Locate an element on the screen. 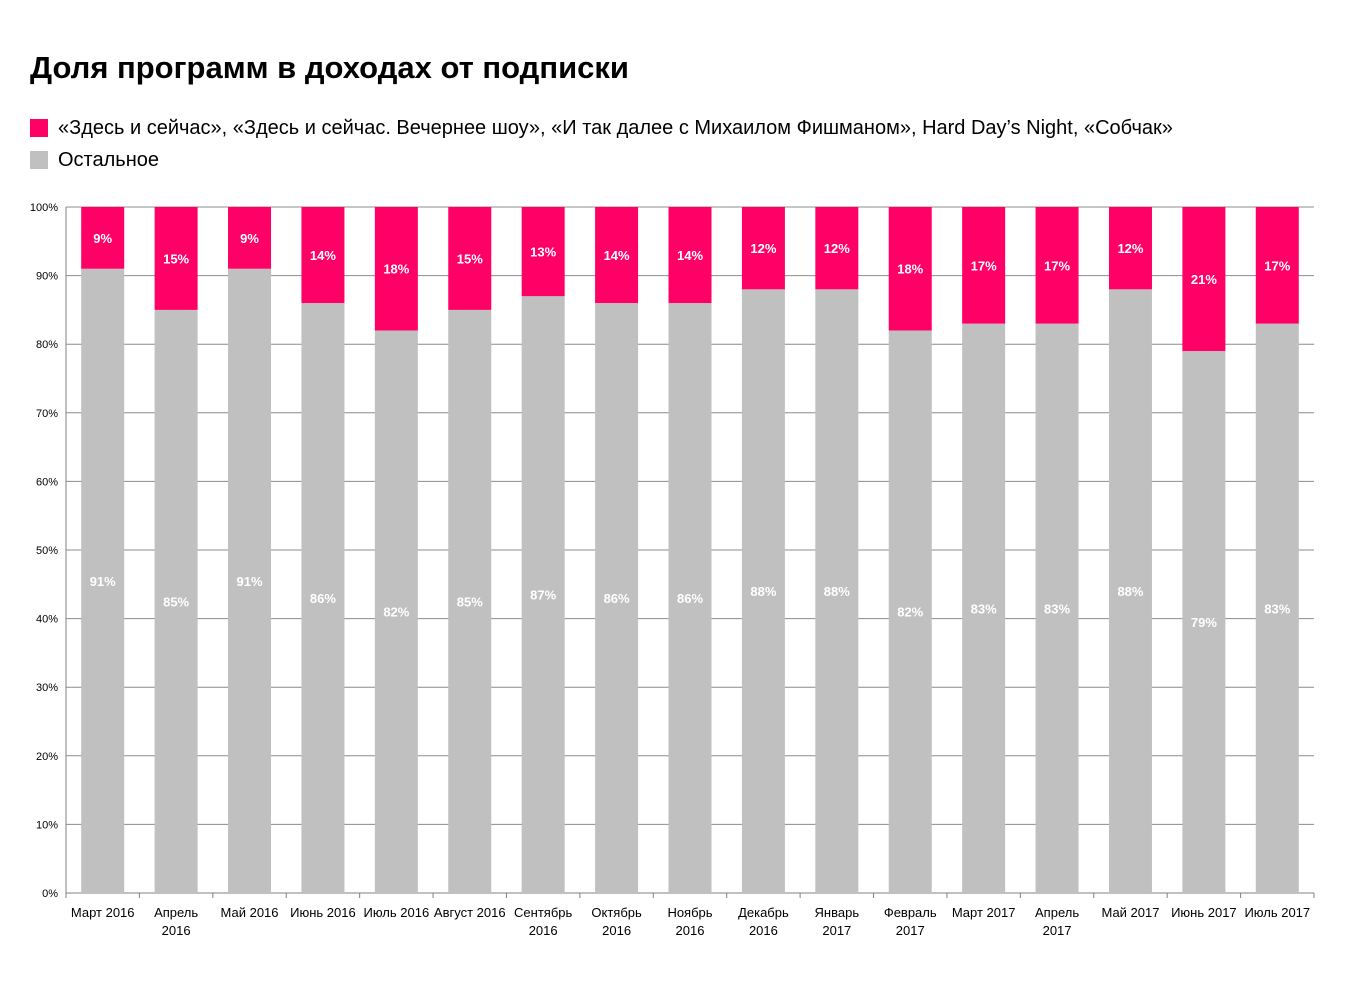 The image size is (1348, 1000). legend-swatch-programs is located at coordinates (39, 128).